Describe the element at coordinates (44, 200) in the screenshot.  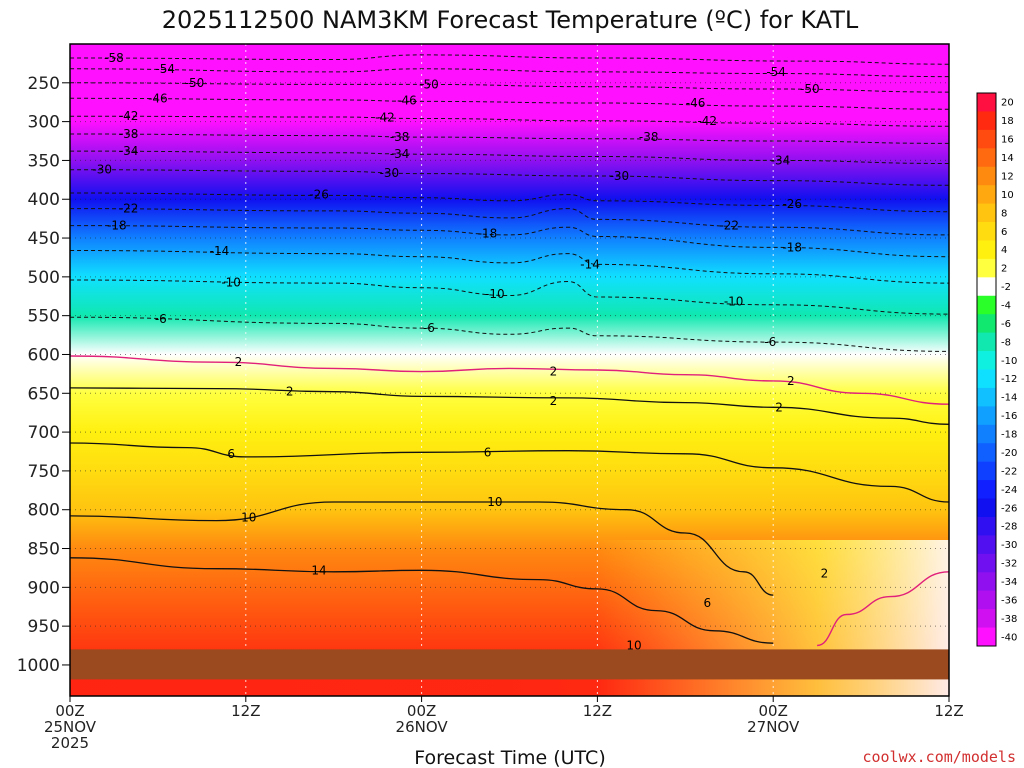
I see `y-tick-label-400: 400` at that location.